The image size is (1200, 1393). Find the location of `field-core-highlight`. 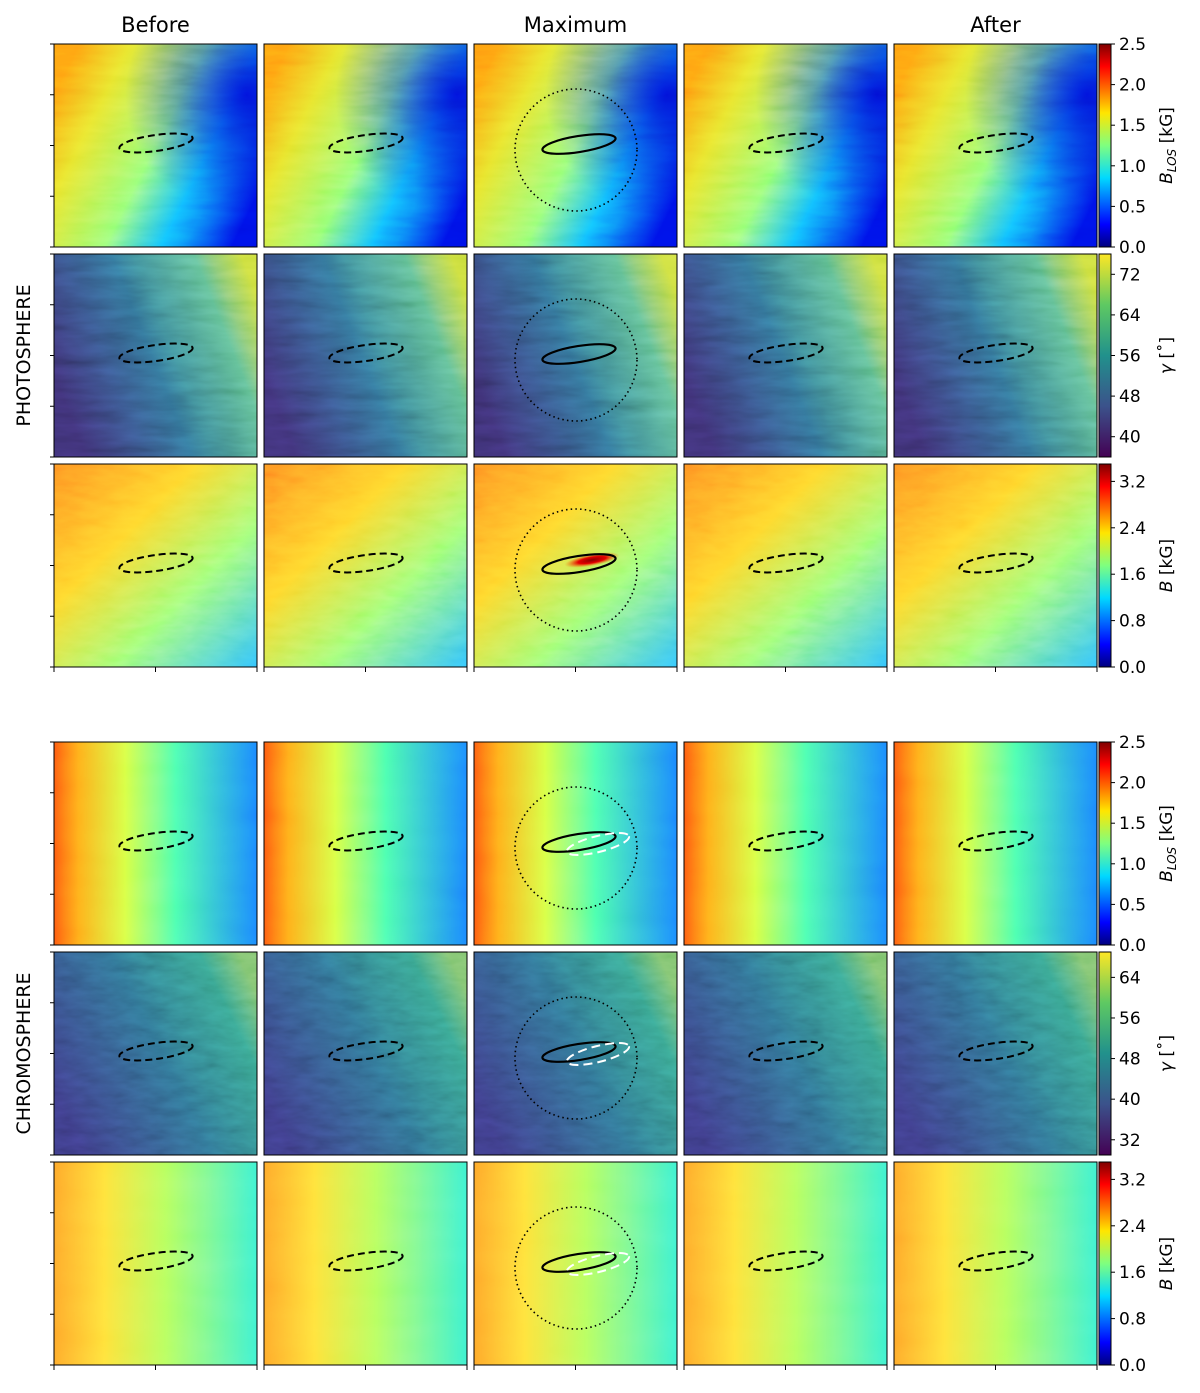

field-core-highlight is located at coordinates (592, 560).